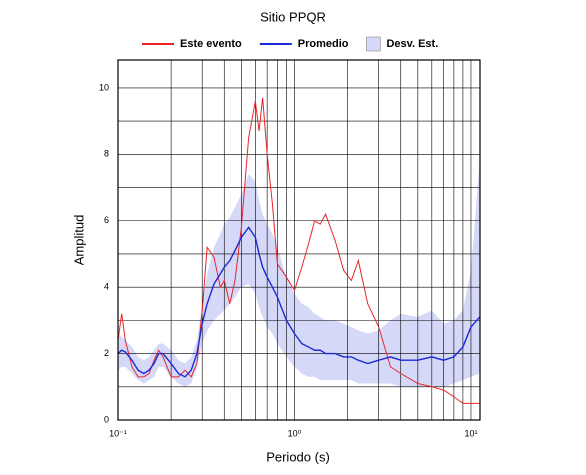  Describe the element at coordinates (412, 44) in the screenshot. I see `legend-label: Desv. Est.` at that location.